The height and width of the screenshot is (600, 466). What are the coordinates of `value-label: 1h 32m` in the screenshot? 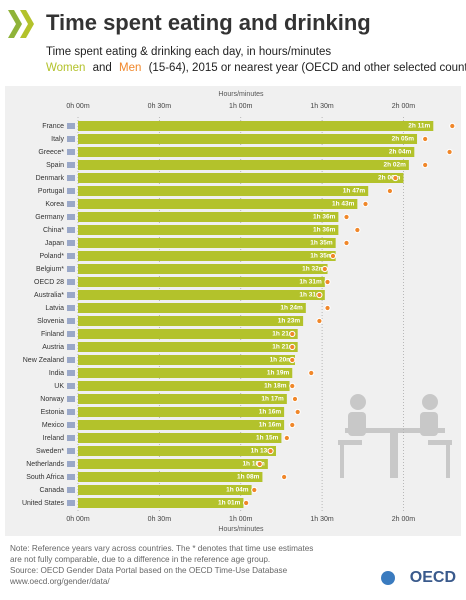 It's located at (313, 269).